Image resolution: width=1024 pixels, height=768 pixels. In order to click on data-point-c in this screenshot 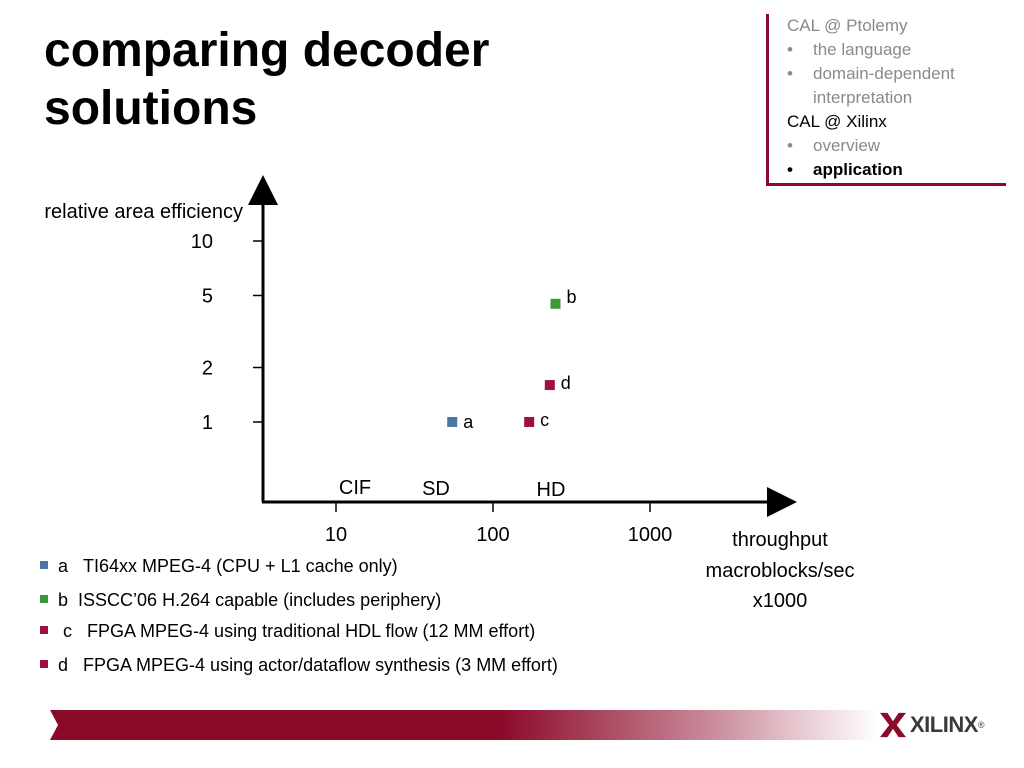, I will do `click(529, 422)`.